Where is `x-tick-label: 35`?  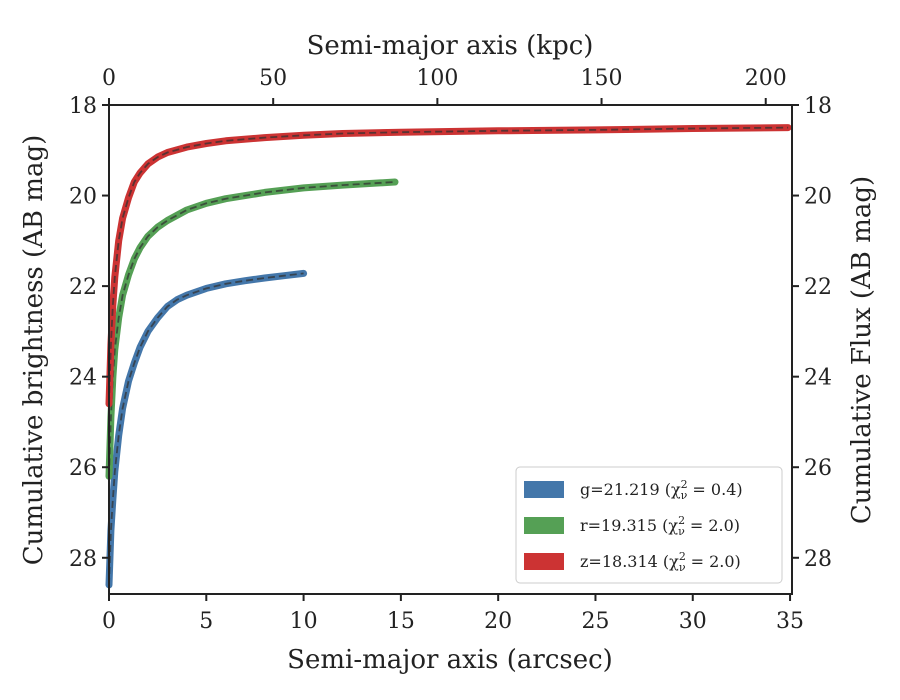
x-tick-label: 35 is located at coordinates (790, 621).